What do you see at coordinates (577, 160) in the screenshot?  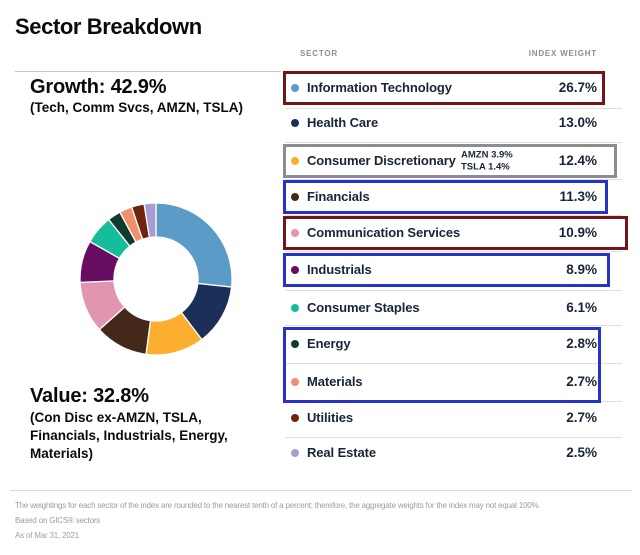 I see `index-weight-value: 12.4%` at bounding box center [577, 160].